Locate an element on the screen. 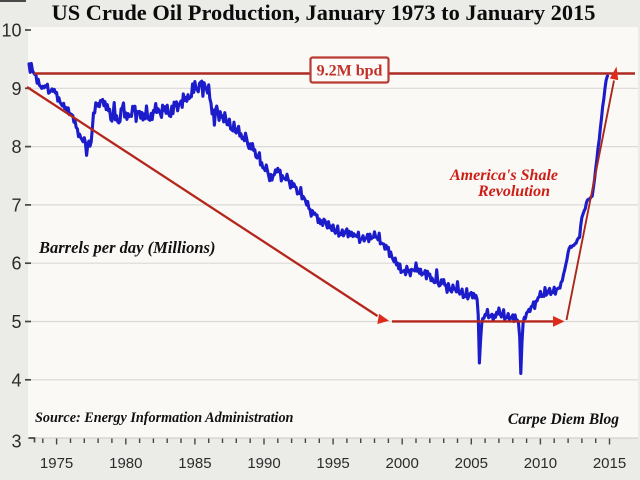  svg-text: 8 is located at coordinates (16, 147).